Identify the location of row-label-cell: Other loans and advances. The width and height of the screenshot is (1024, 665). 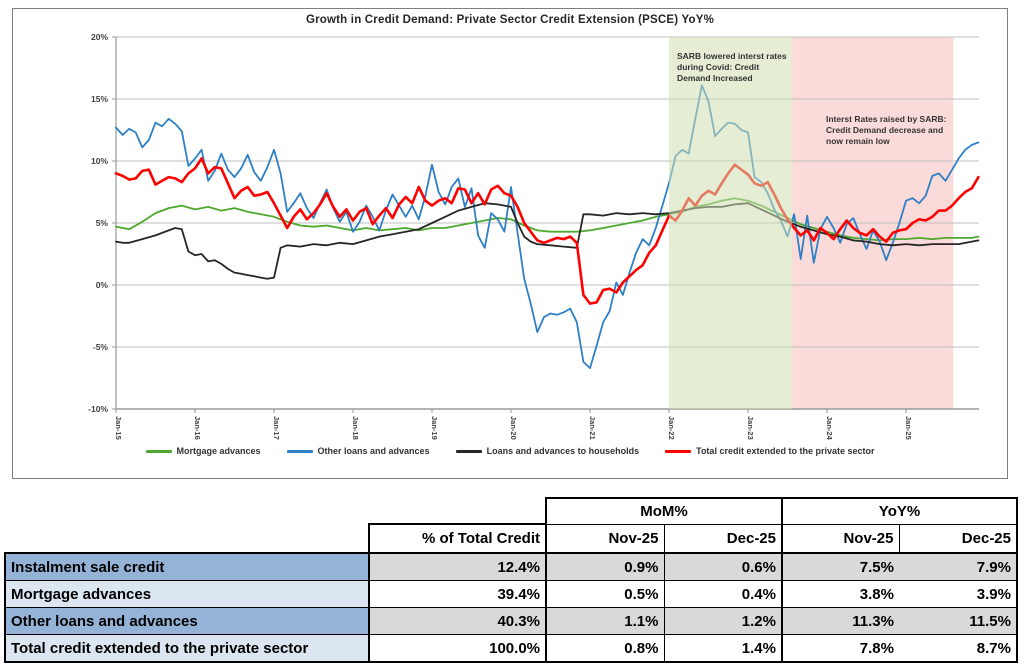
(187, 621).